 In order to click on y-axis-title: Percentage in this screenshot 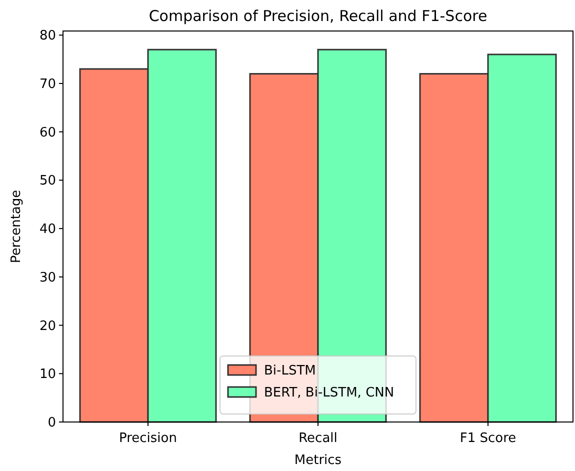, I will do `click(16, 227)`.